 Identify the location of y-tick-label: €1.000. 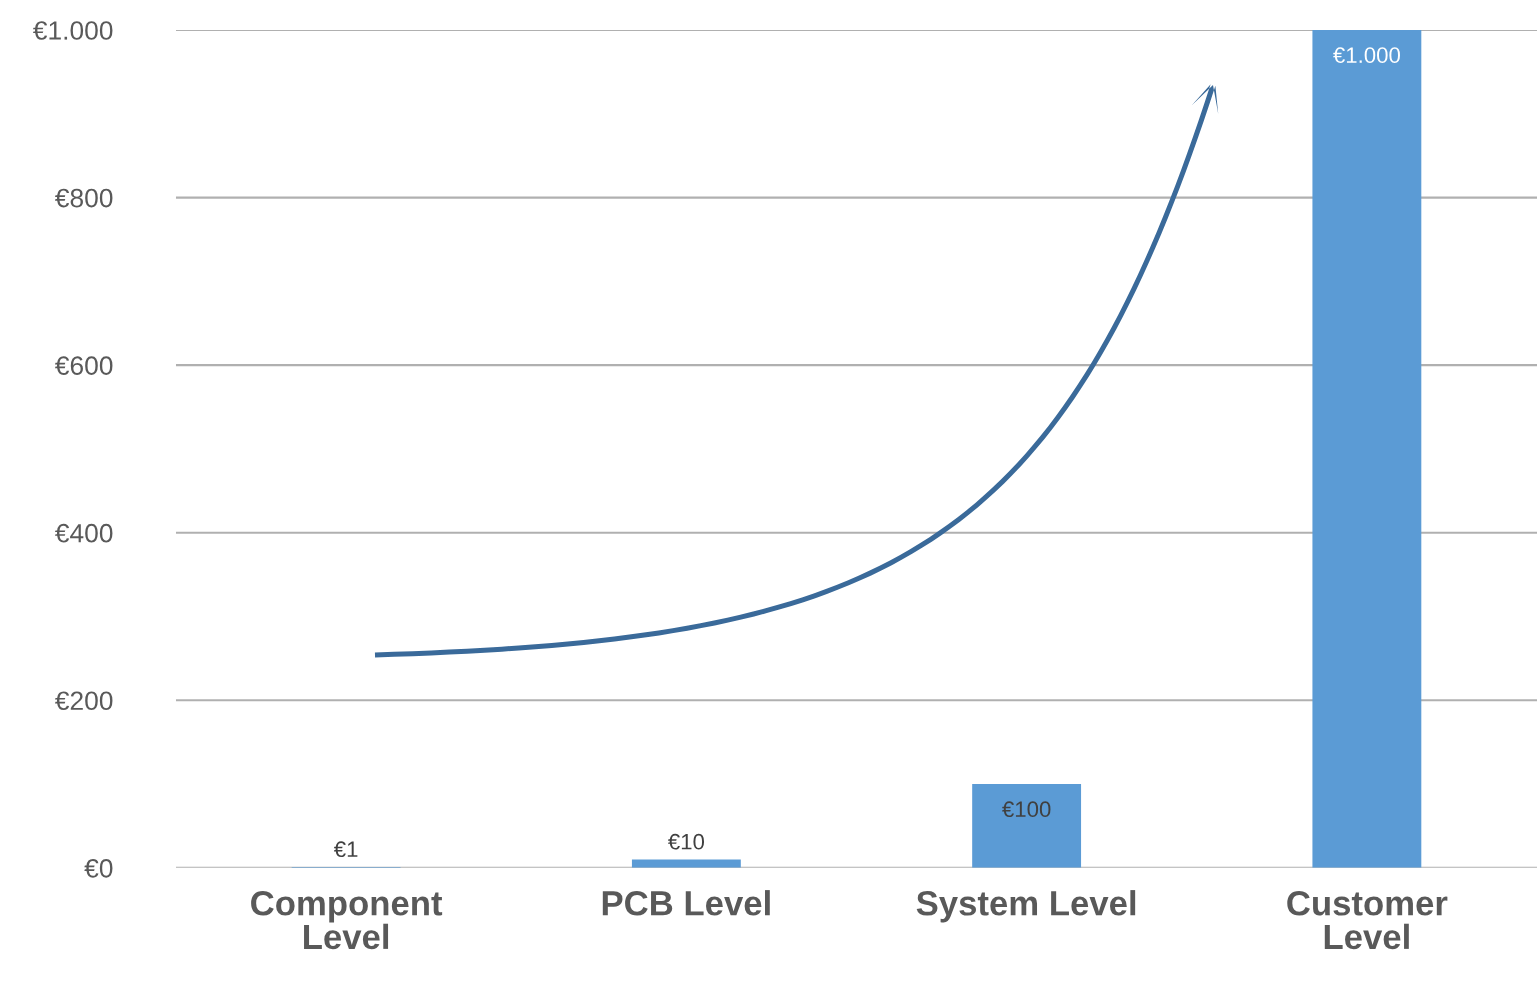
(72, 30).